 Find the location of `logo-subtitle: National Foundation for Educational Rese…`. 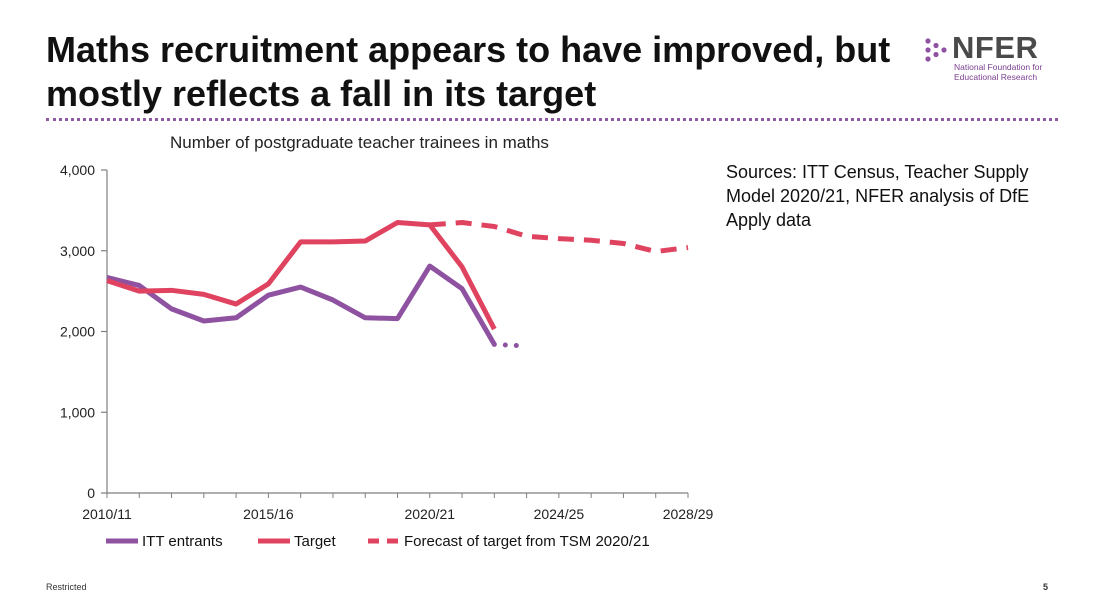

logo-subtitle: National Foundation for Educational Rese… is located at coordinates (998, 72).